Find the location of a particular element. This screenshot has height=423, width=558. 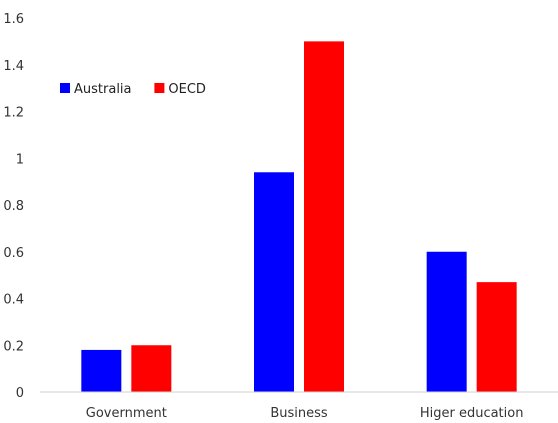

y-tick-label: 1 is located at coordinates (20, 159).